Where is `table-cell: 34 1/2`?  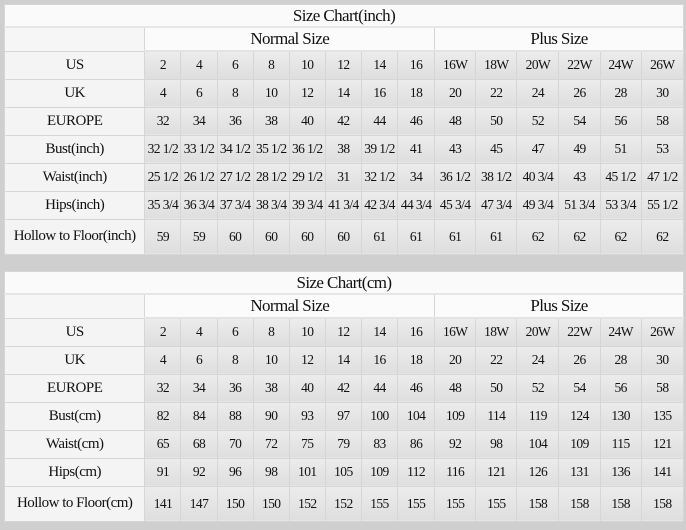
table-cell: 34 1/2 is located at coordinates (235, 149).